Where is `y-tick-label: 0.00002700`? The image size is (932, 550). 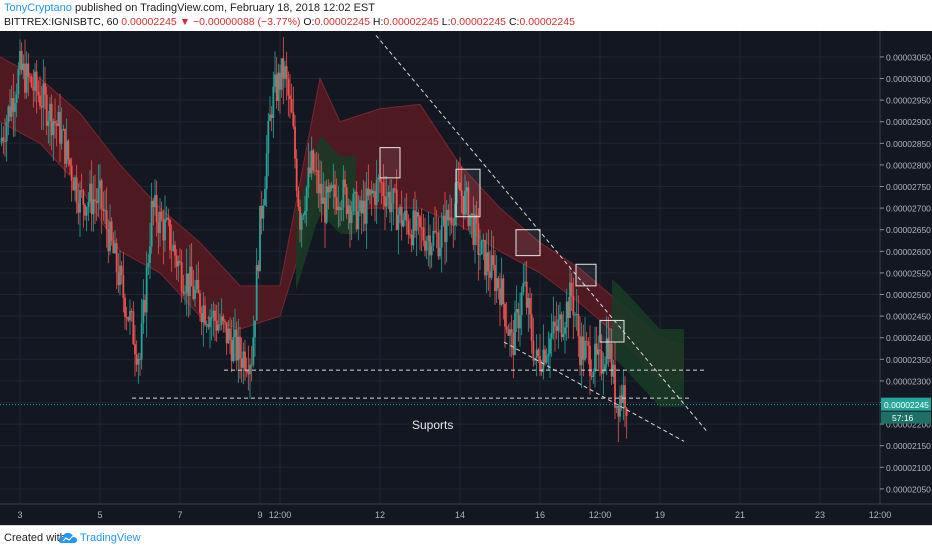
y-tick-label: 0.00002700 is located at coordinates (908, 209).